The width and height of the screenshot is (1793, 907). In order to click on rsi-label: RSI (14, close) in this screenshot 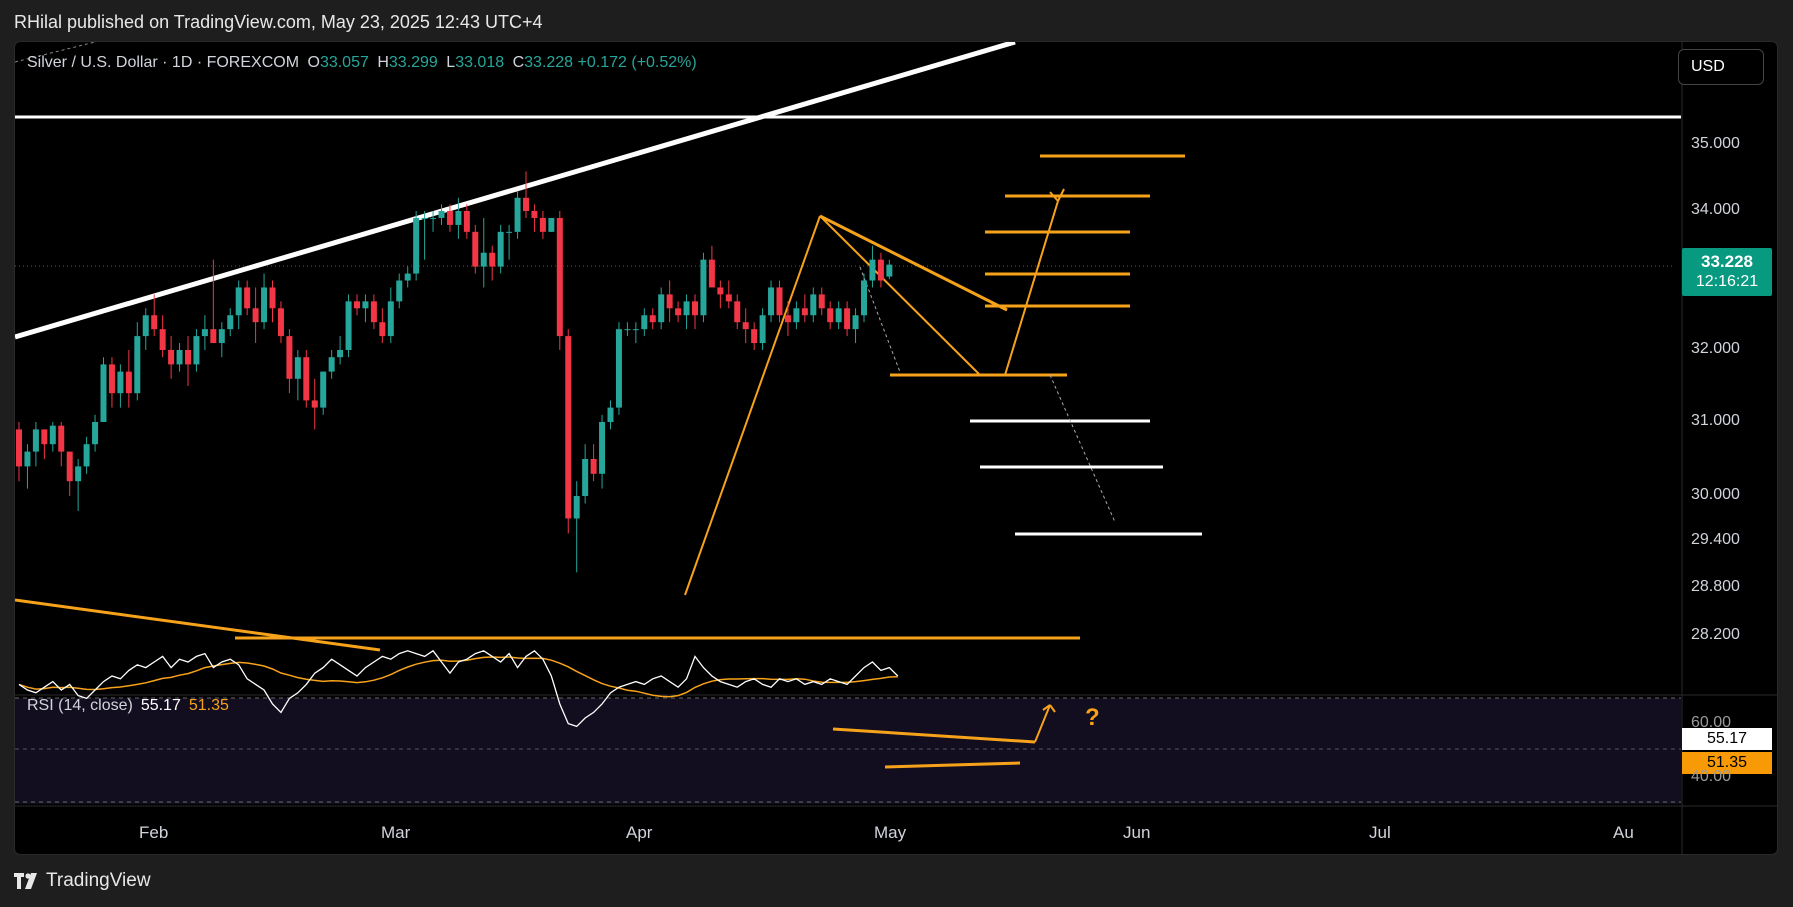, I will do `click(80, 705)`.